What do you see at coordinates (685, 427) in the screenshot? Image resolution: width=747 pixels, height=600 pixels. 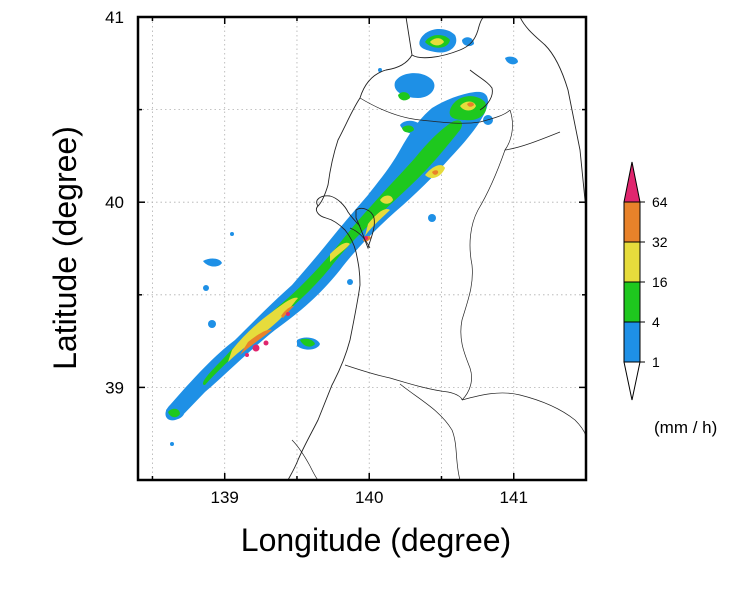 I see `colorbar-unit-label: (mm / h)` at bounding box center [685, 427].